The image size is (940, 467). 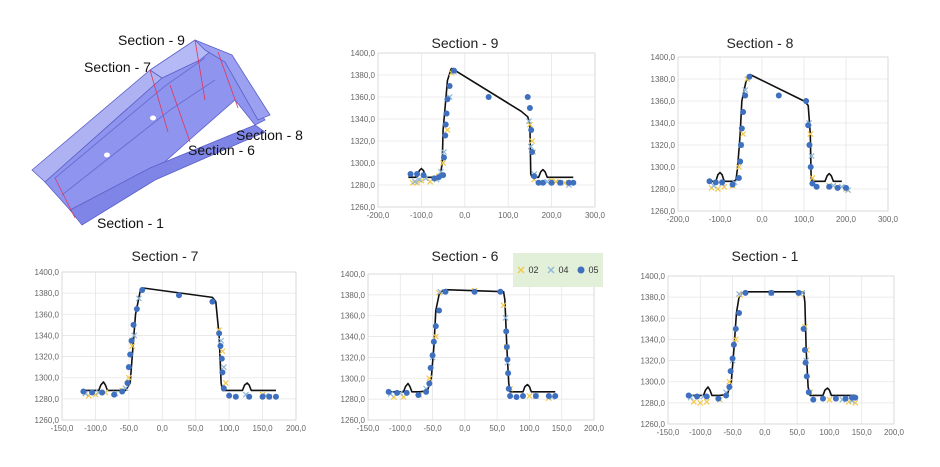 What do you see at coordinates (117, 67) in the screenshot?
I see `part-label-section-7: Section - 7` at bounding box center [117, 67].